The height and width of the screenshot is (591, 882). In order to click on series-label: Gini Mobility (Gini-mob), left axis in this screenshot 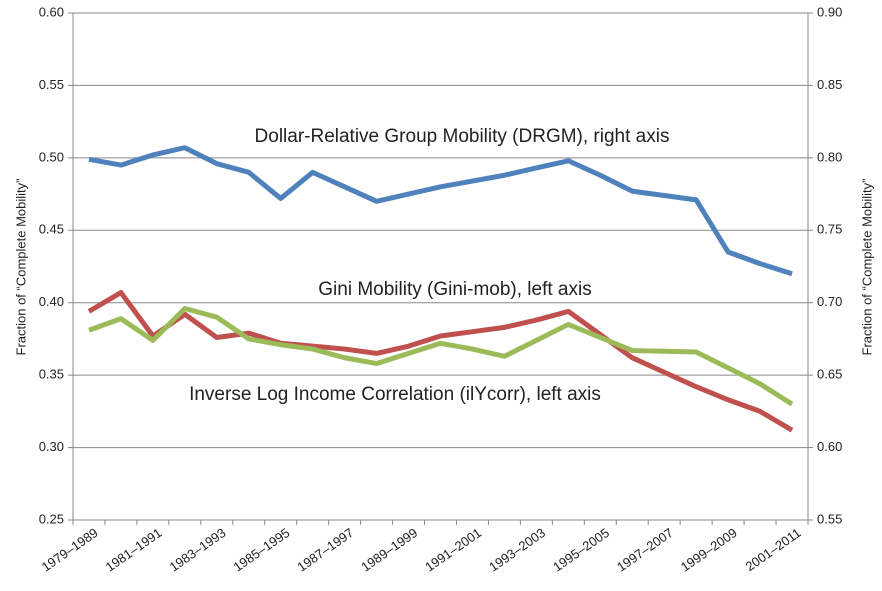, I will do `click(454, 289)`.